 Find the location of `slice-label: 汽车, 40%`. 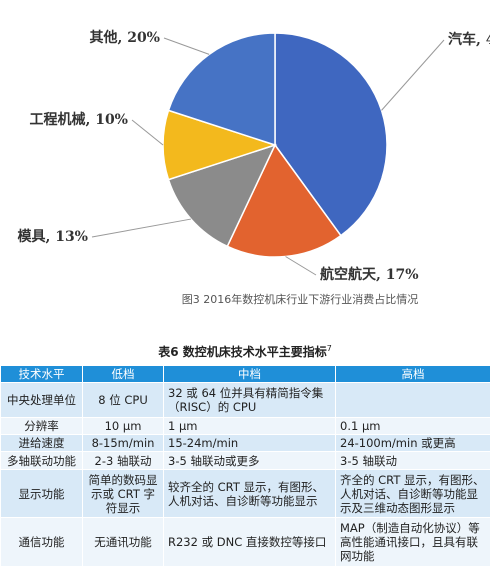

slice-label: 汽车, 40% is located at coordinates (469, 39).